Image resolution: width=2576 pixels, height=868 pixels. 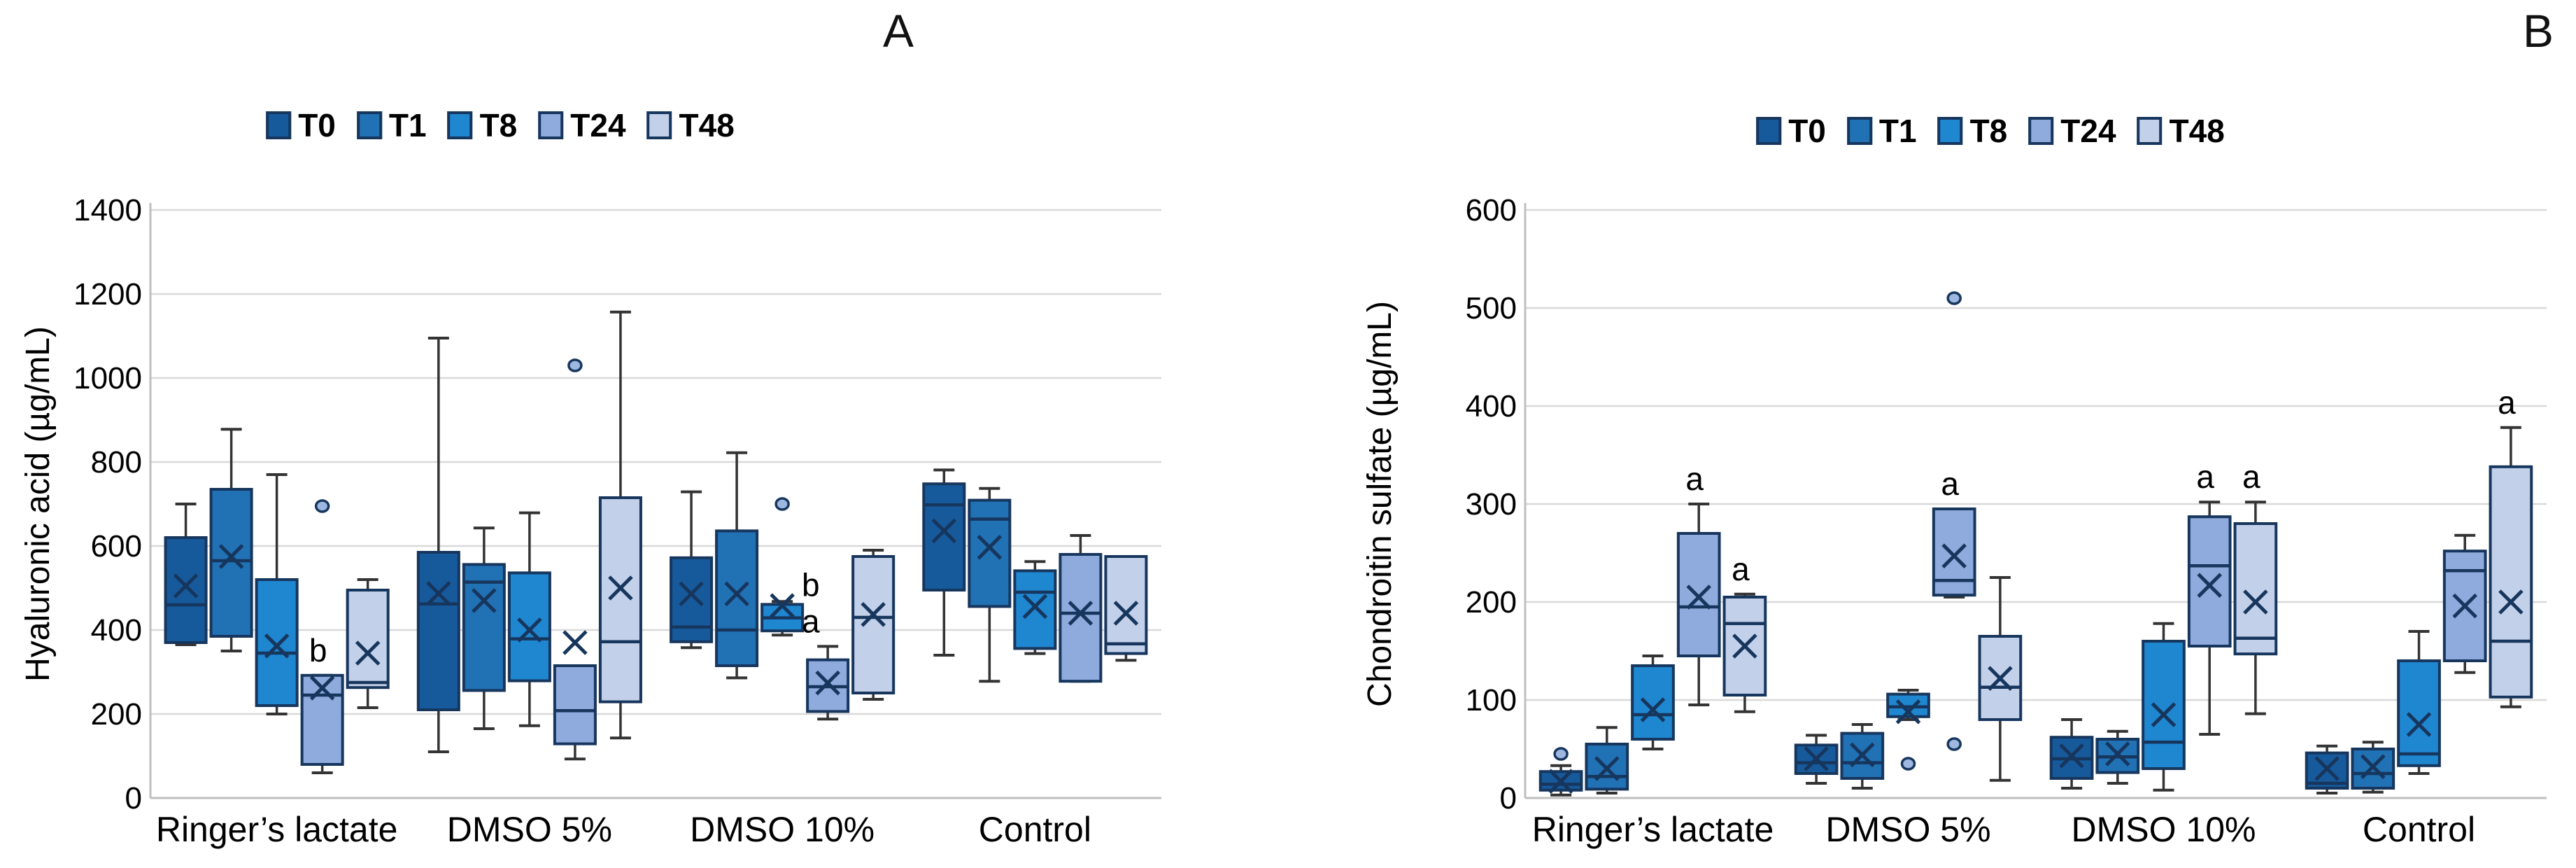 I want to click on box-T24-group-3: a, so click(x=2209, y=597).